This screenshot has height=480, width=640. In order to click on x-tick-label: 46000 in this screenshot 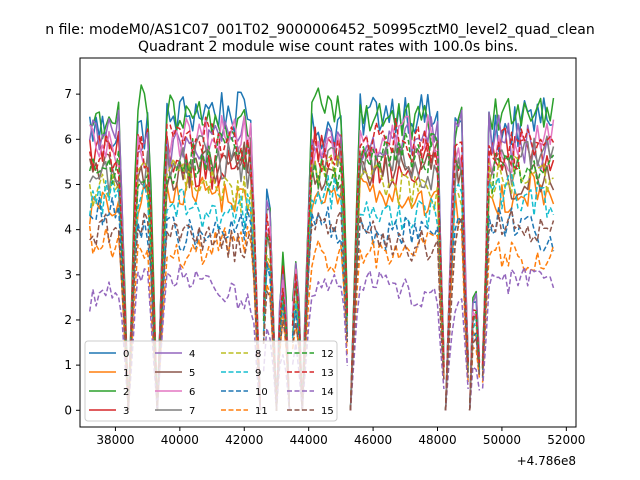, I will do `click(373, 440)`.